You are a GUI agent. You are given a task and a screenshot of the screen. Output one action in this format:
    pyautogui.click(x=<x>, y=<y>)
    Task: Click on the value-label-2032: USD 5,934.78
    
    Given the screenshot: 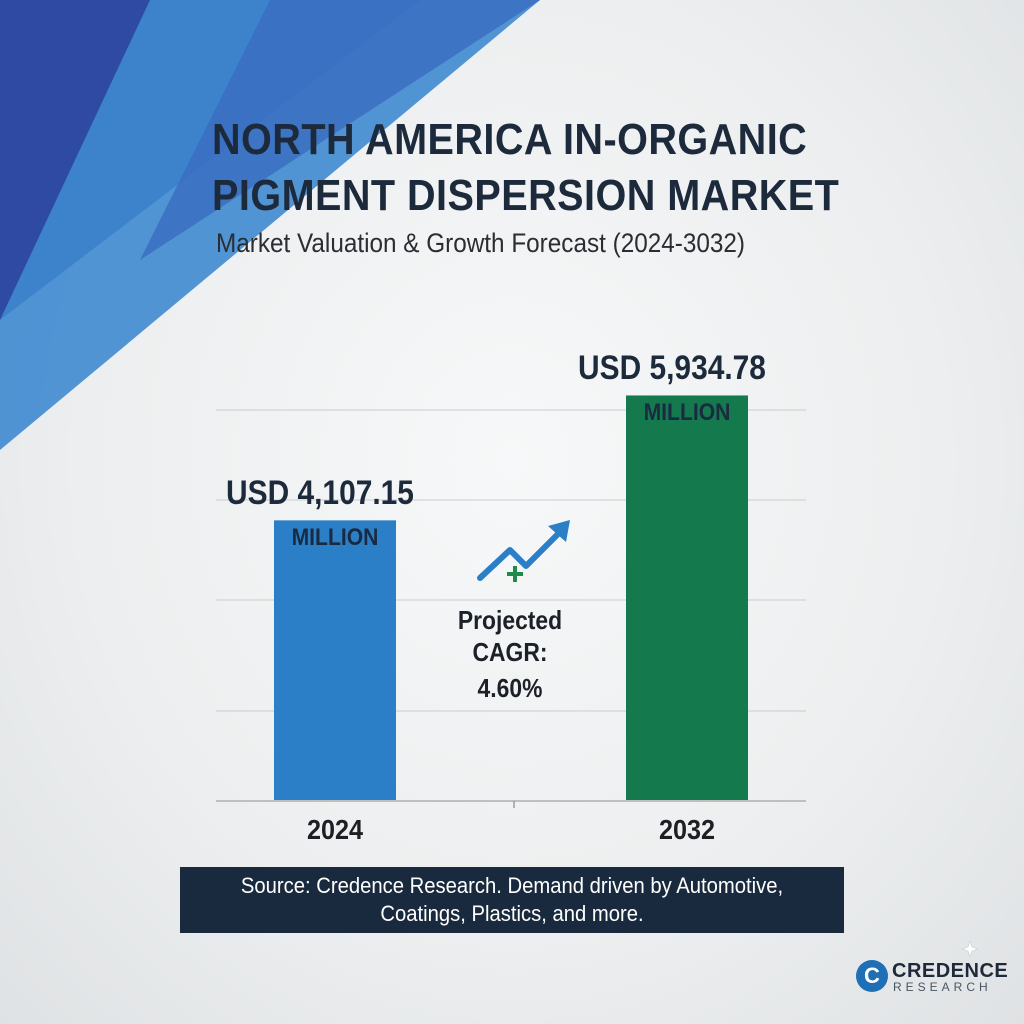 What is the action you would take?
    pyautogui.click(x=672, y=368)
    